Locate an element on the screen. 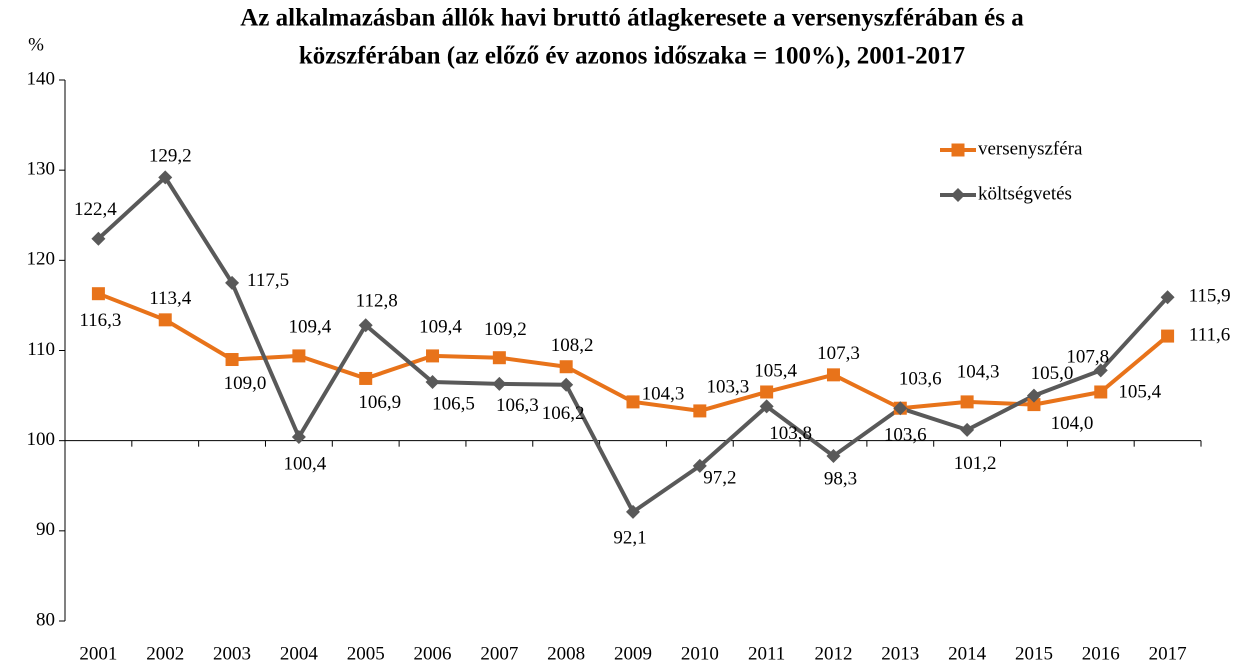  data-label: 109,0 is located at coordinates (245, 383).